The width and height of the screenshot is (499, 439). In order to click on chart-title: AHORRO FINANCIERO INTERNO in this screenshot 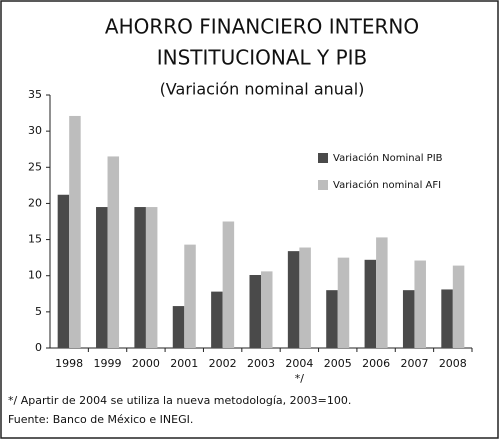, I will do `click(262, 27)`.